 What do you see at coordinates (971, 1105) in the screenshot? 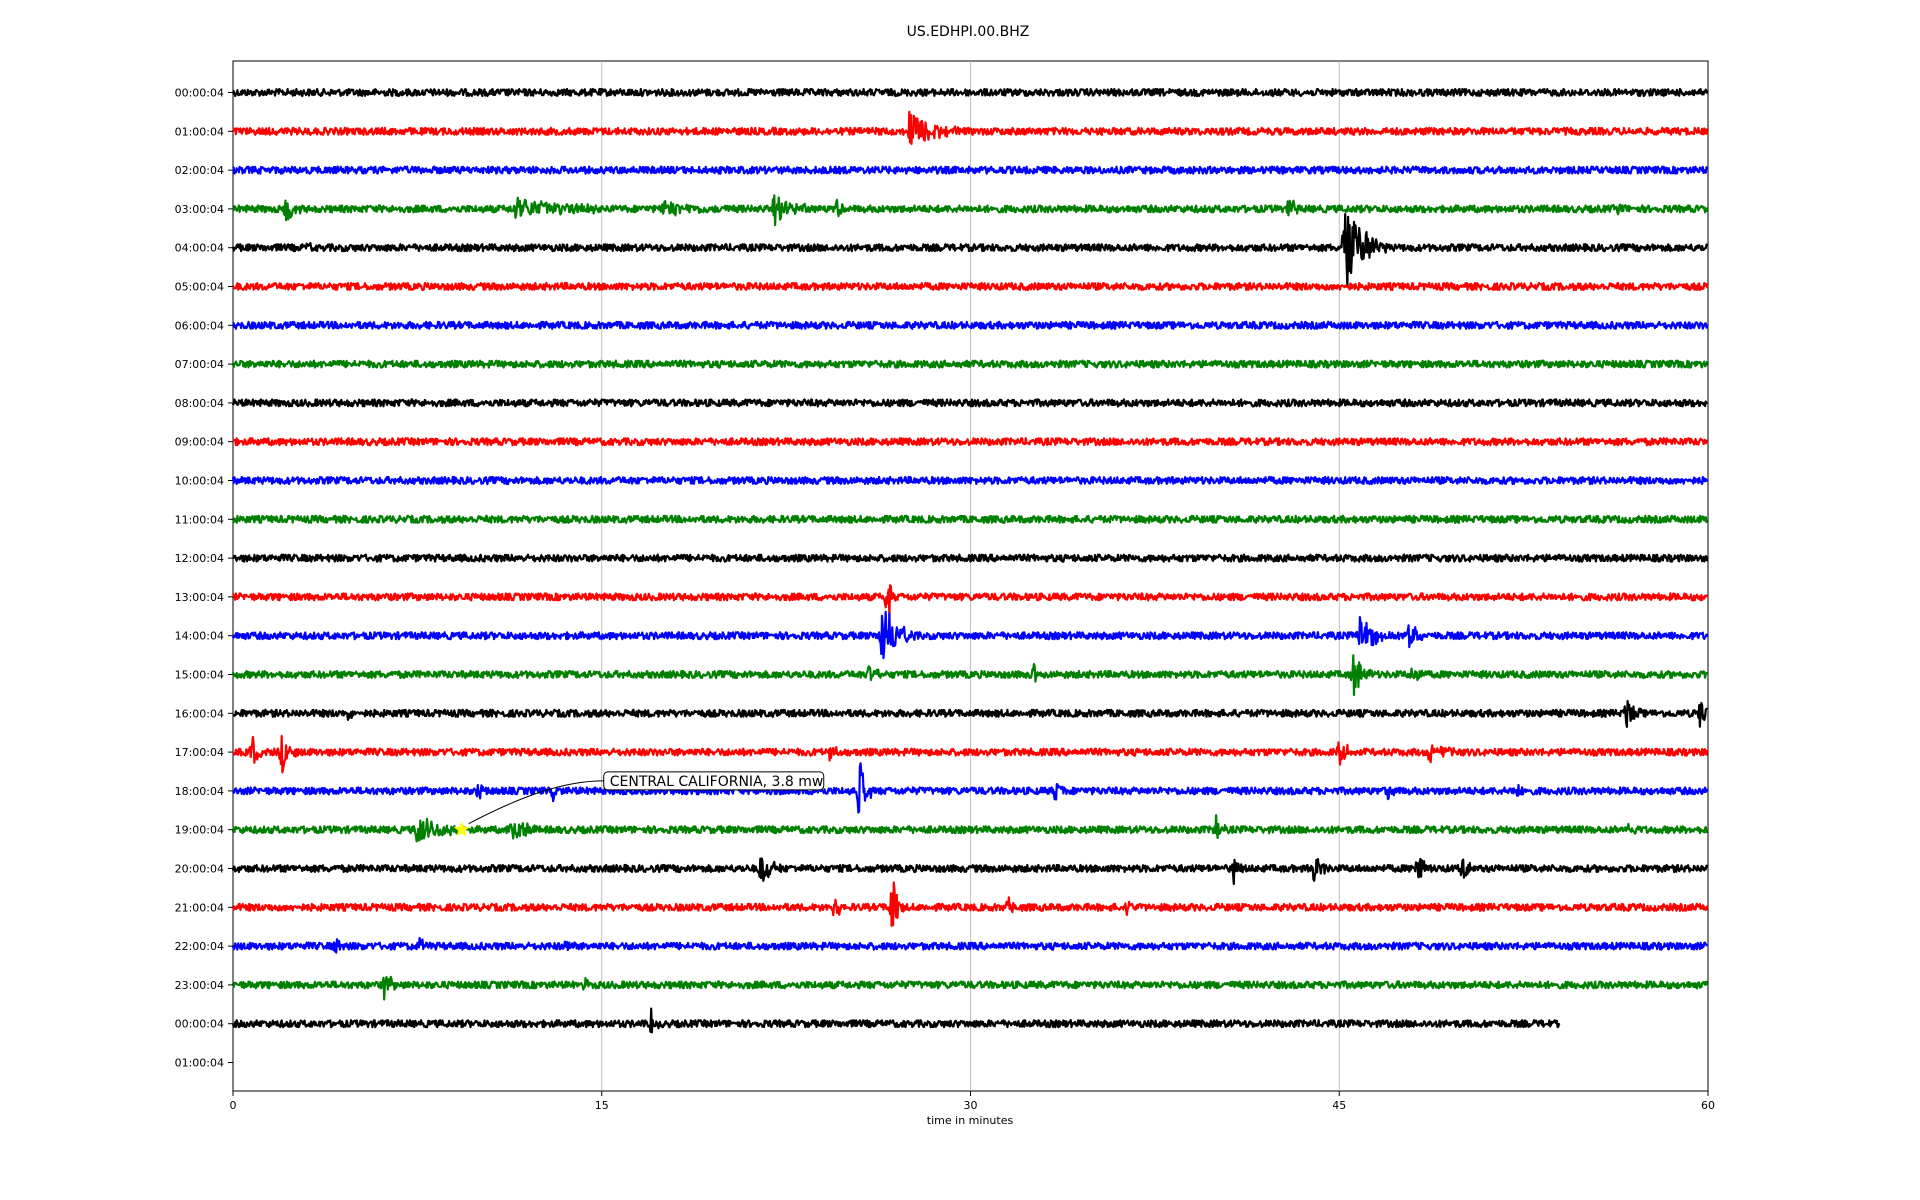
I see `x-tick-label: 30` at bounding box center [971, 1105].